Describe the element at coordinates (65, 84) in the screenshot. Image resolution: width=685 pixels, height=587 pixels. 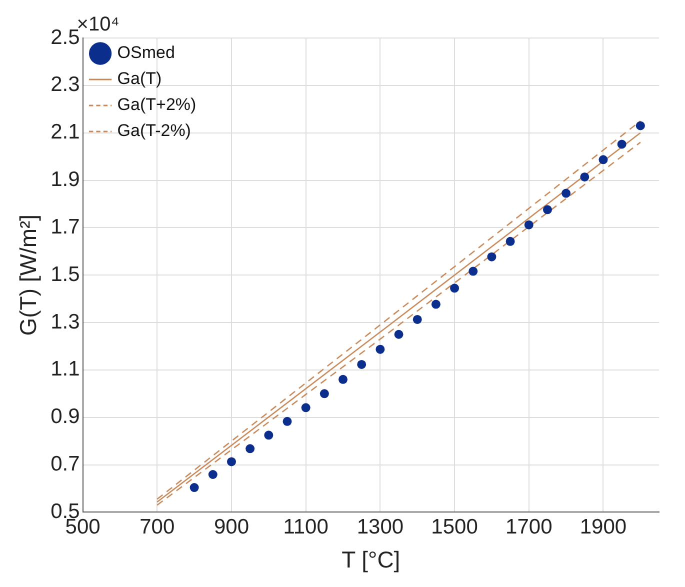
I see `y-tick-label: 2.3` at that location.